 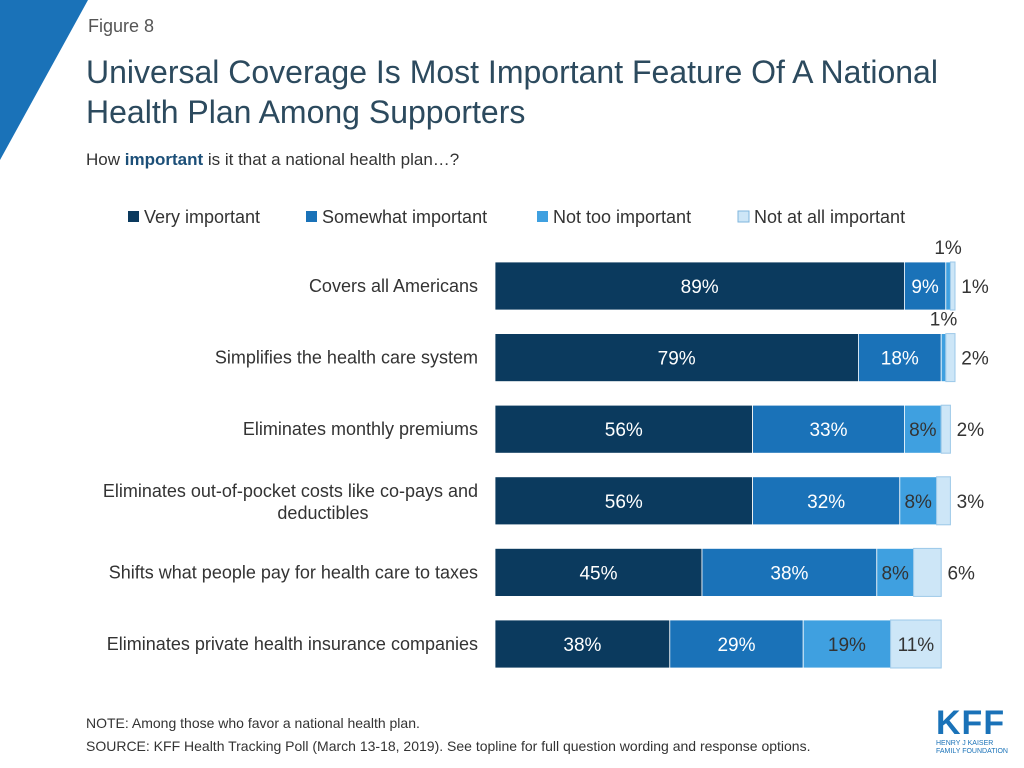 I want to click on bar-value-label: 9%, so click(x=925, y=287).